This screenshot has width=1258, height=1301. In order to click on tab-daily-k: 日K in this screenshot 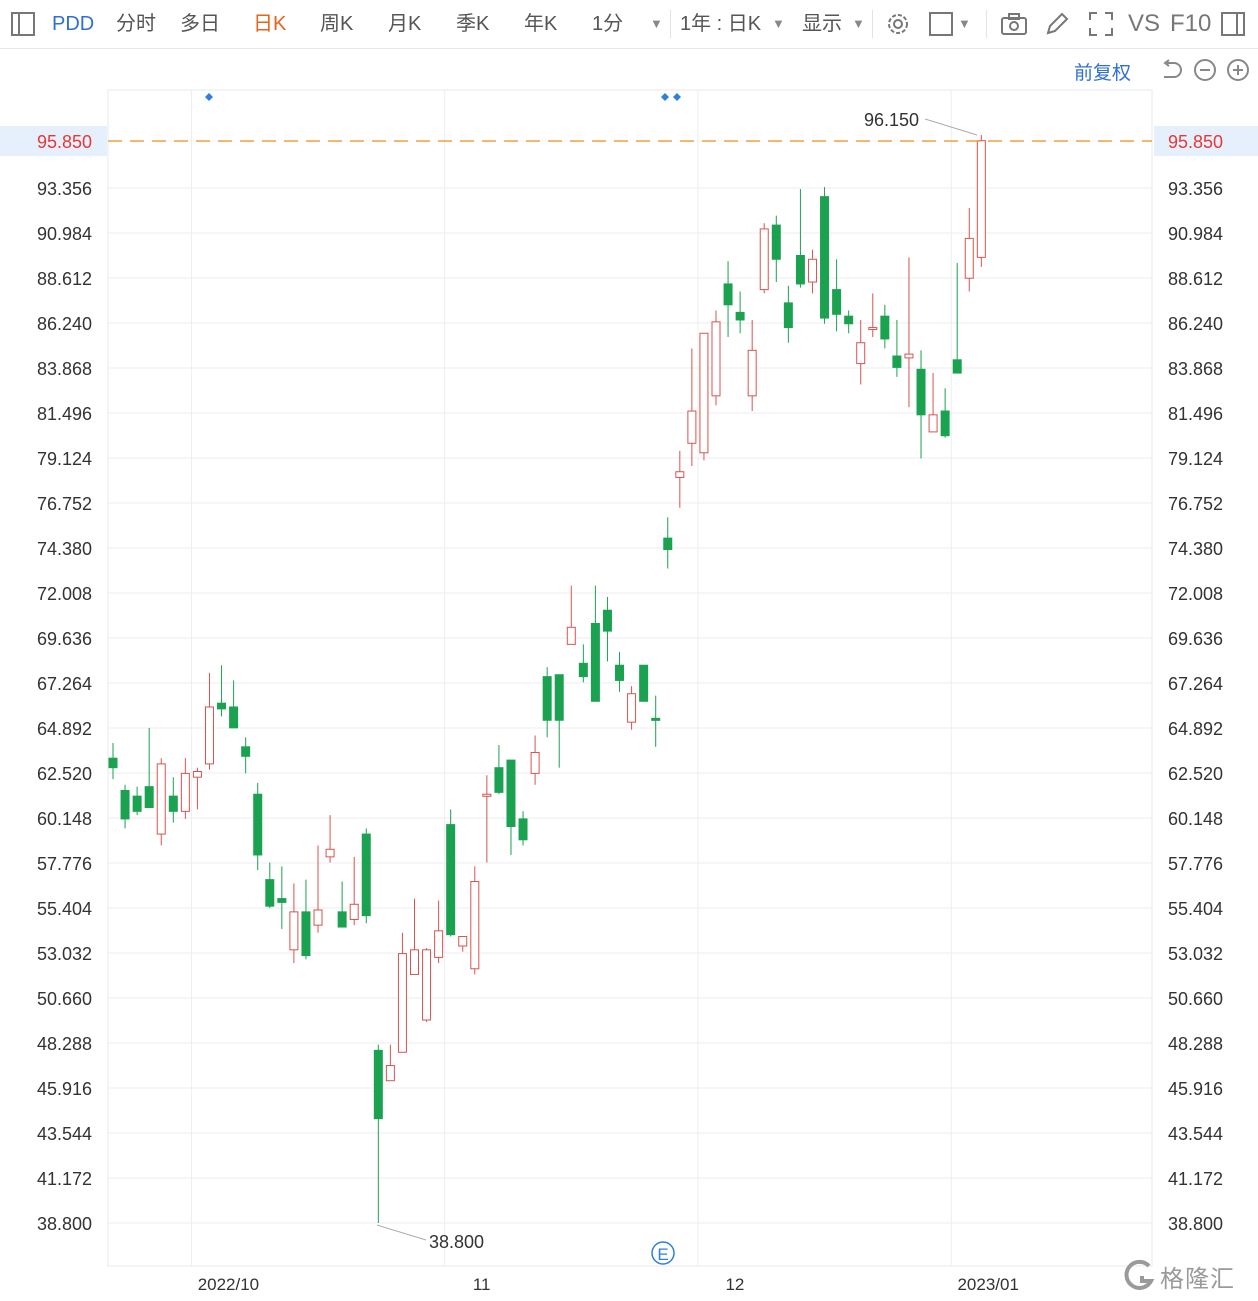, I will do `click(270, 24)`.